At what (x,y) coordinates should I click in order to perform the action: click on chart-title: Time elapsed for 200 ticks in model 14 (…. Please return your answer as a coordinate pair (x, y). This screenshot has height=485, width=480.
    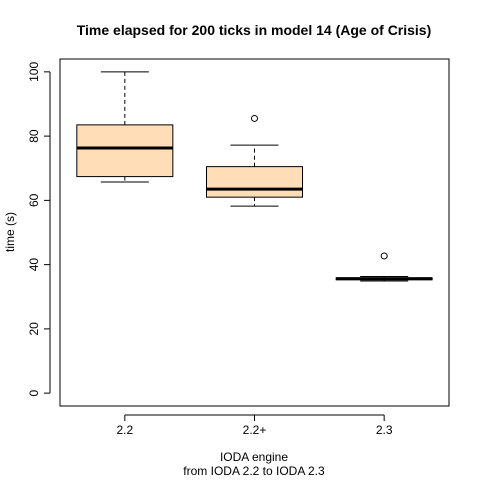
    Looking at the image, I should click on (254, 30).